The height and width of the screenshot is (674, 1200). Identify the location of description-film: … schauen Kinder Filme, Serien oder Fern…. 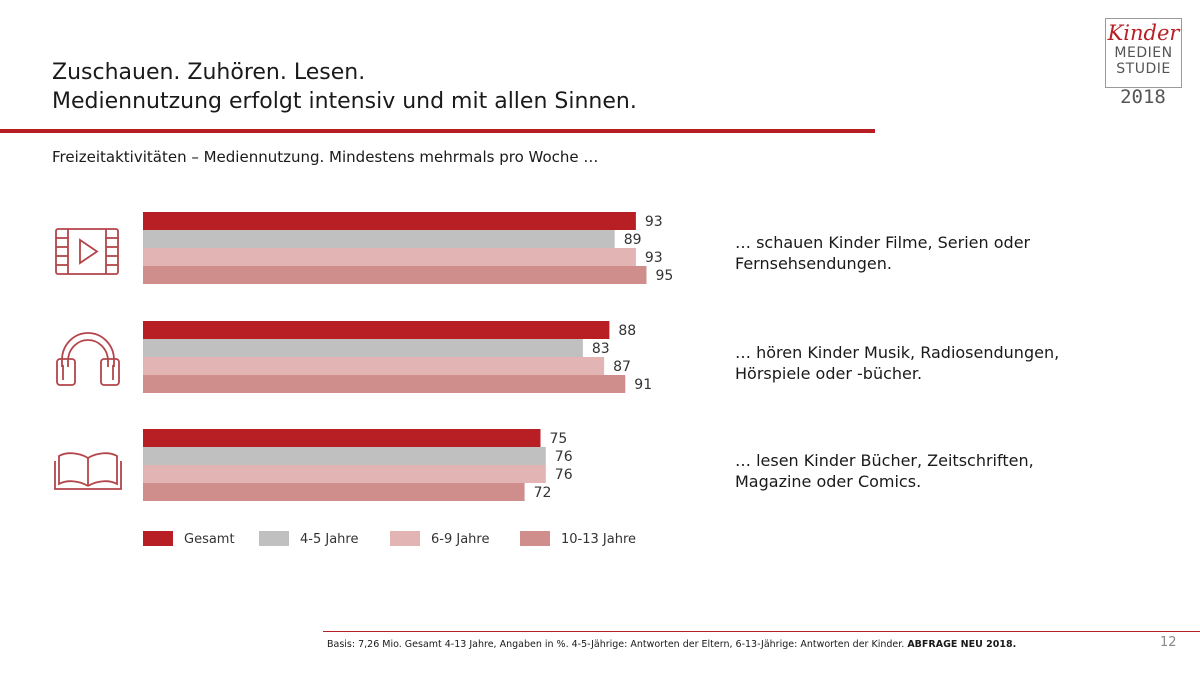
(882, 253).